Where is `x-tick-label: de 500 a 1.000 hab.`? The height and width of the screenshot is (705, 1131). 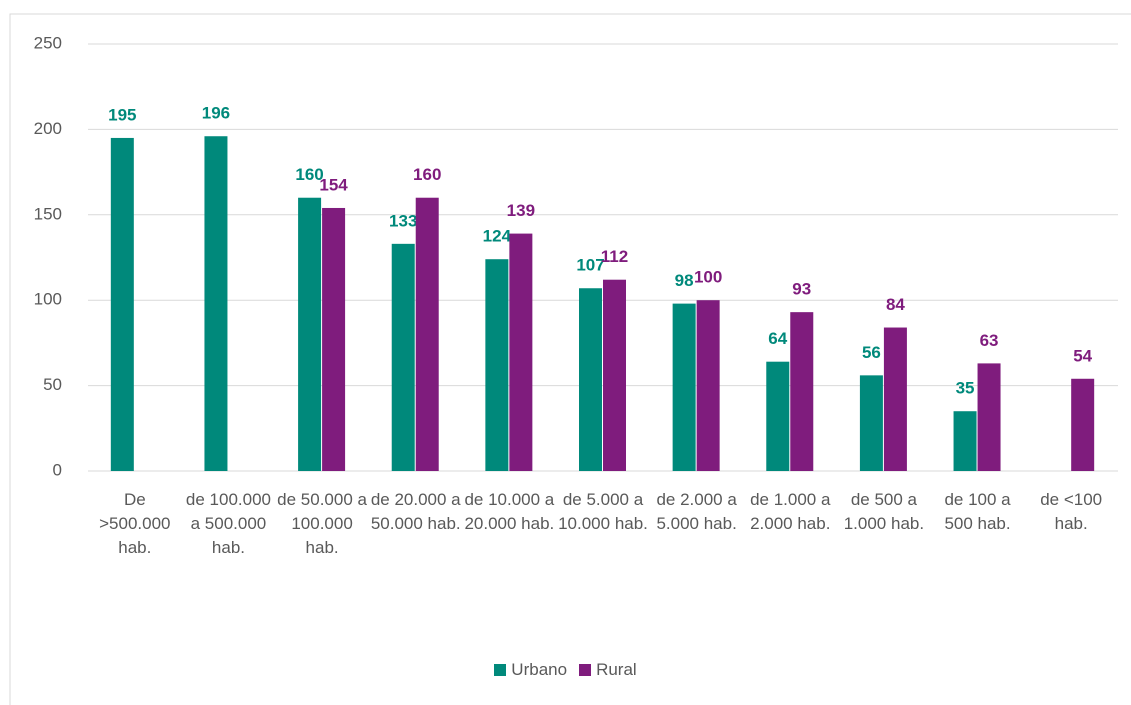
x-tick-label: de 500 a 1.000 hab. is located at coordinates (884, 511).